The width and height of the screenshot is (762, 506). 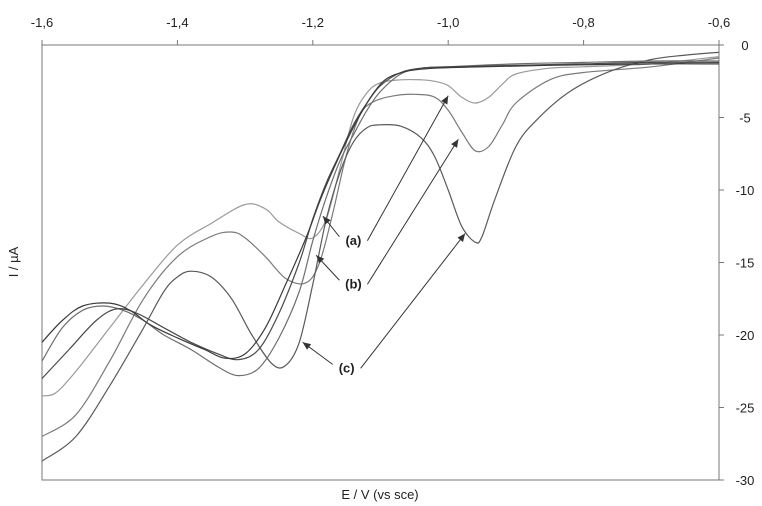 What do you see at coordinates (353, 283) in the screenshot?
I see `annotation-label: (b)` at bounding box center [353, 283].